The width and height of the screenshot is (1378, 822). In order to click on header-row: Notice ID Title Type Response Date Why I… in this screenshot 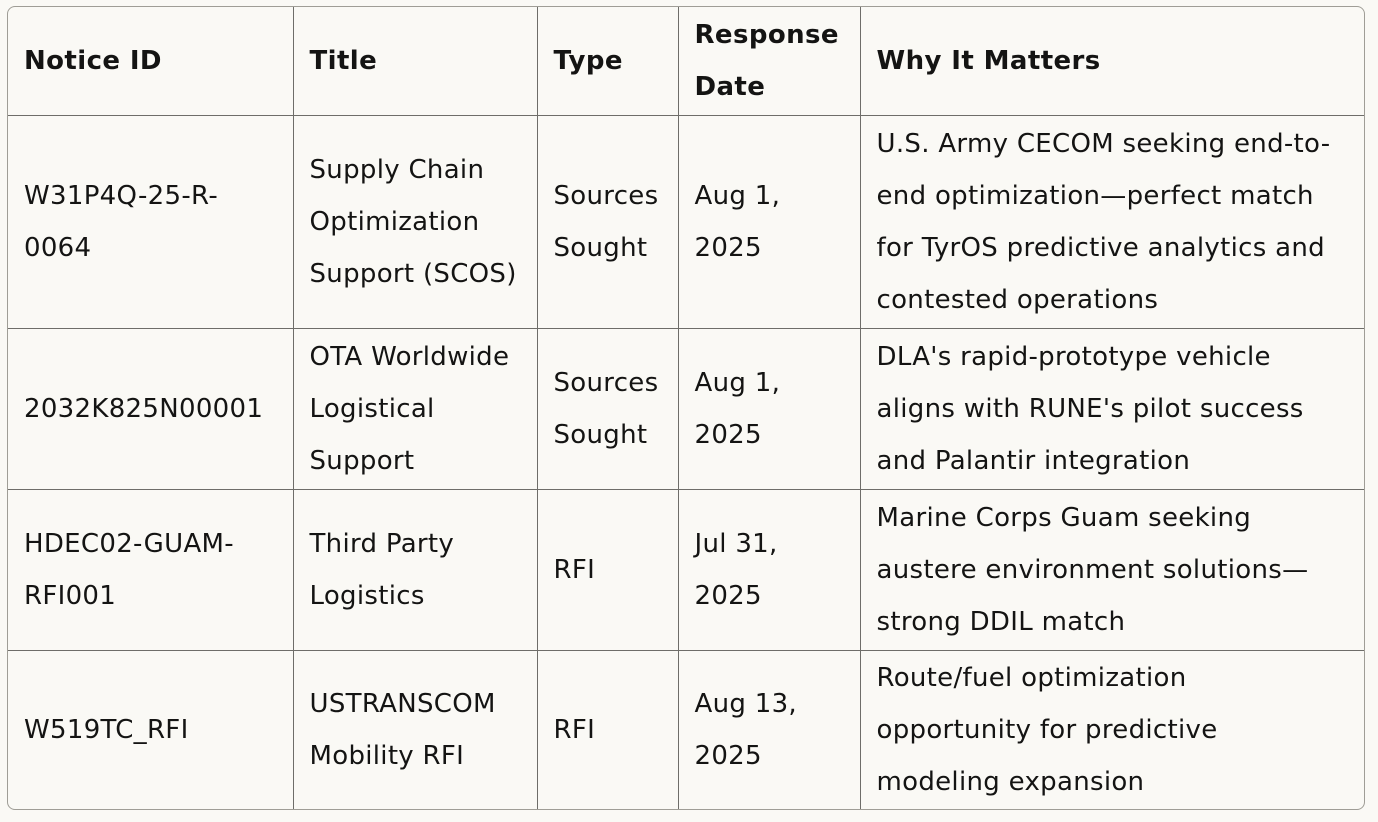, I will do `click(686, 61)`.